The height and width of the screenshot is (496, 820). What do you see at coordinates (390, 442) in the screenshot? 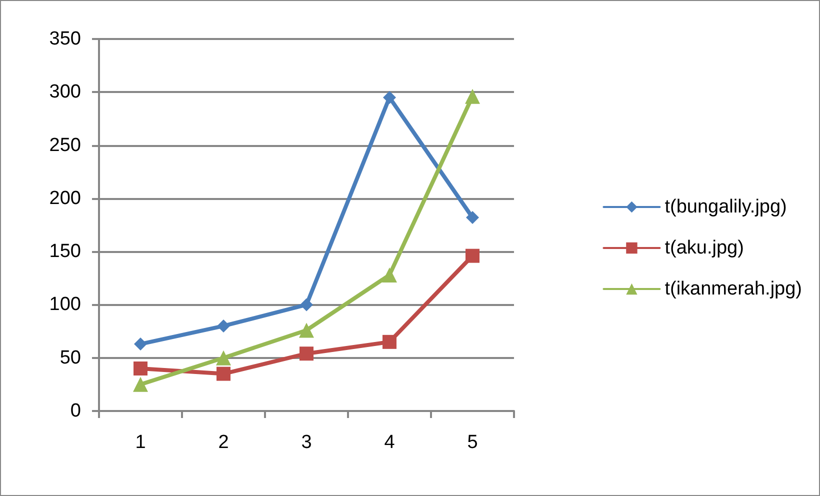
I see `x-tick-label: 4` at bounding box center [390, 442].